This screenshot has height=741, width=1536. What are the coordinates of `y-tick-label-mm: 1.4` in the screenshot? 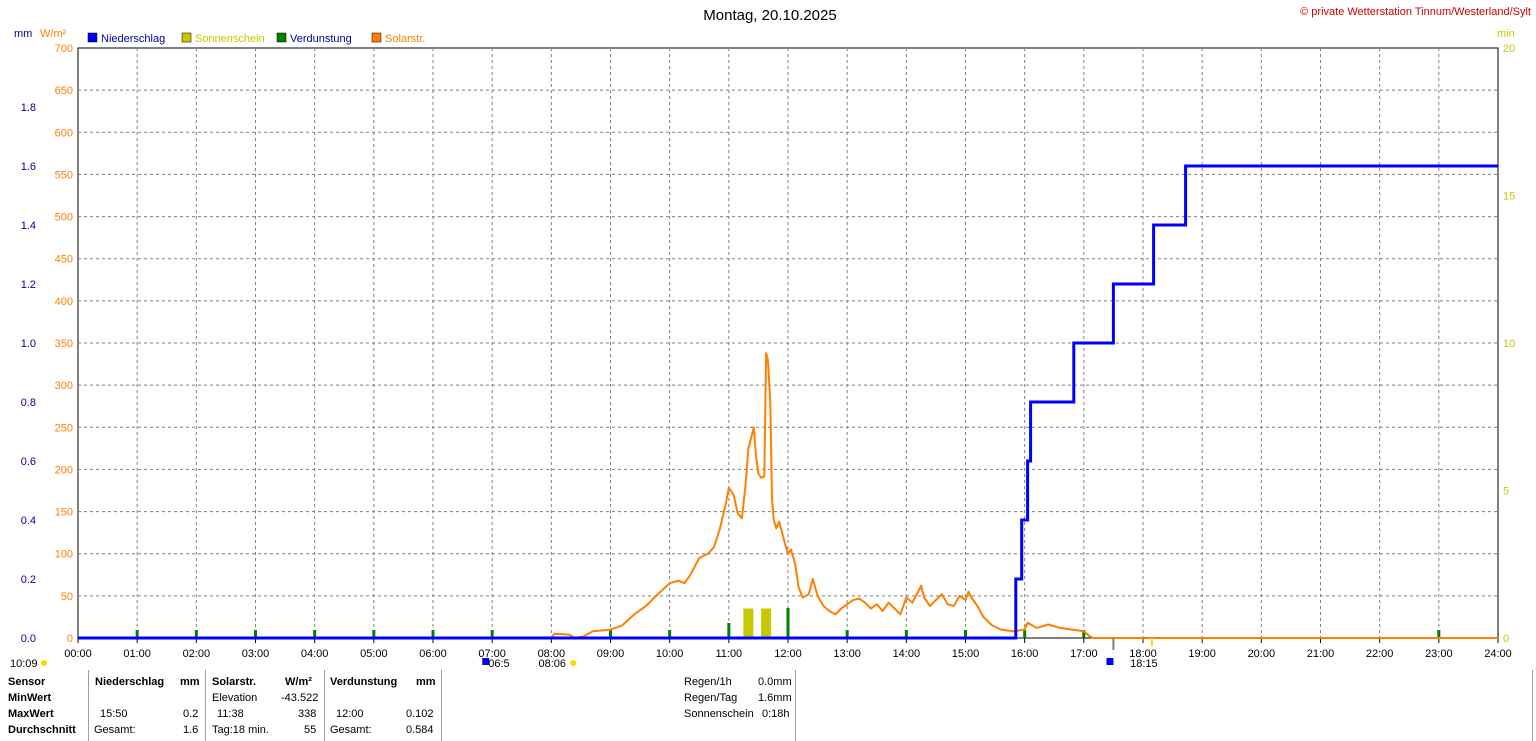 It's located at (28, 226).